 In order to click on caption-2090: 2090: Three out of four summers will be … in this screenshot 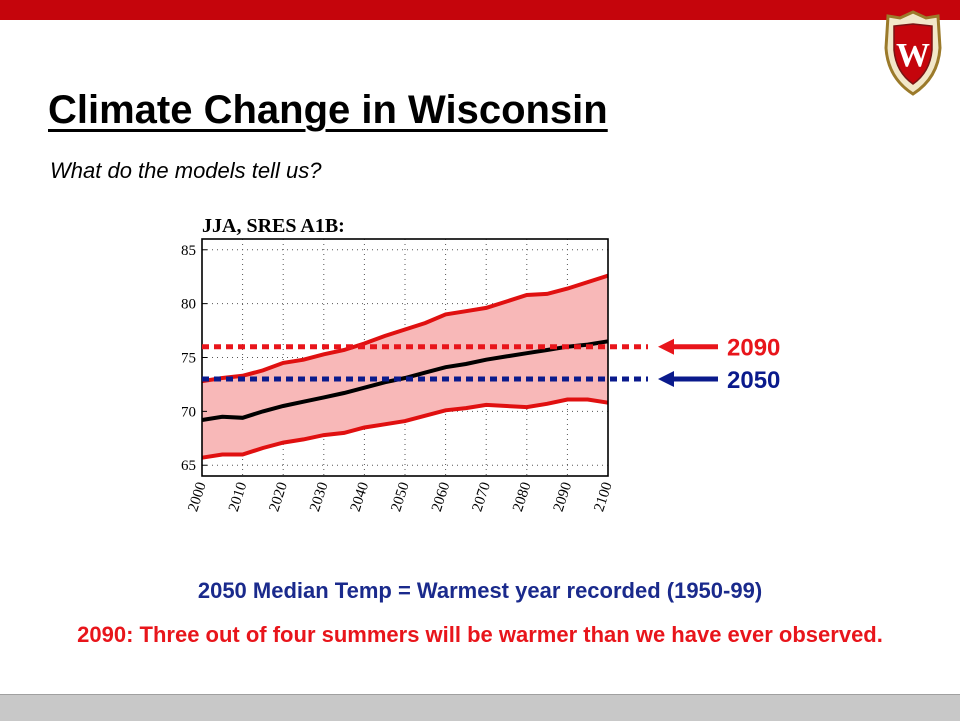, I will do `click(480, 634)`.